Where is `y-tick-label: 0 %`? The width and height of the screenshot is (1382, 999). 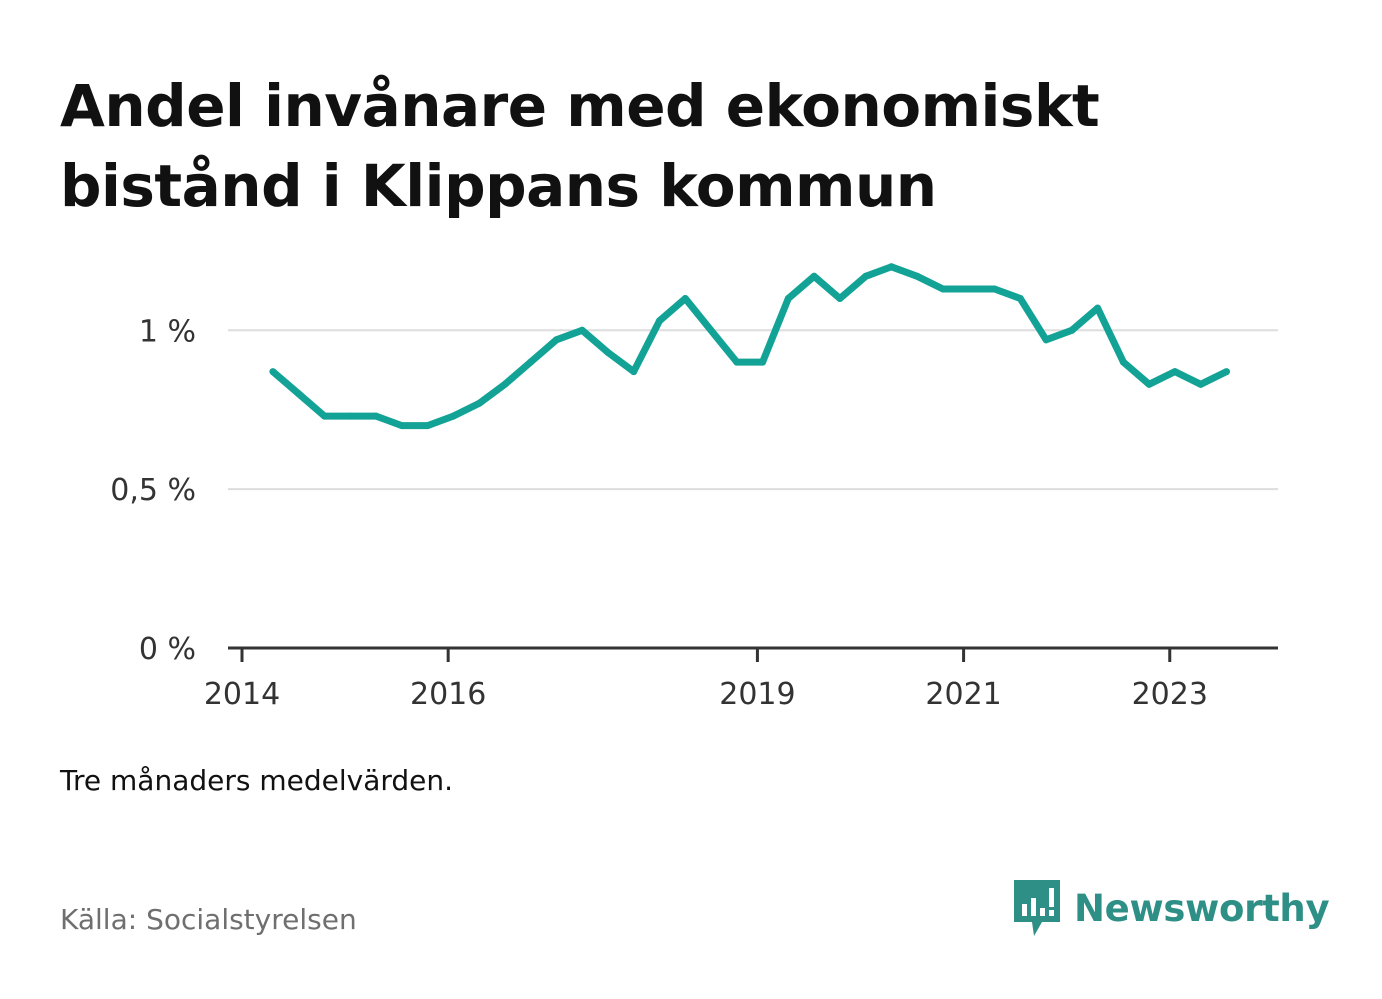
y-tick-label: 0 % is located at coordinates (167, 649).